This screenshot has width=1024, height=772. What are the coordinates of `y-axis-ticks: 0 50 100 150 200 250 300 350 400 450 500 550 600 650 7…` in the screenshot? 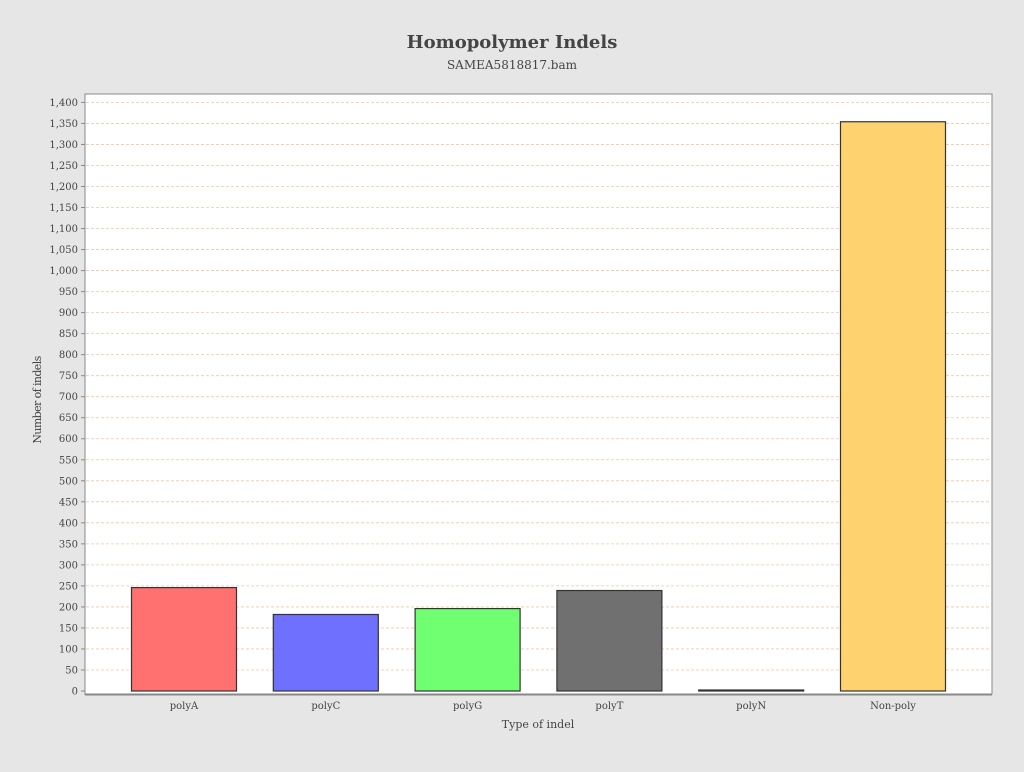 It's located at (67, 398).